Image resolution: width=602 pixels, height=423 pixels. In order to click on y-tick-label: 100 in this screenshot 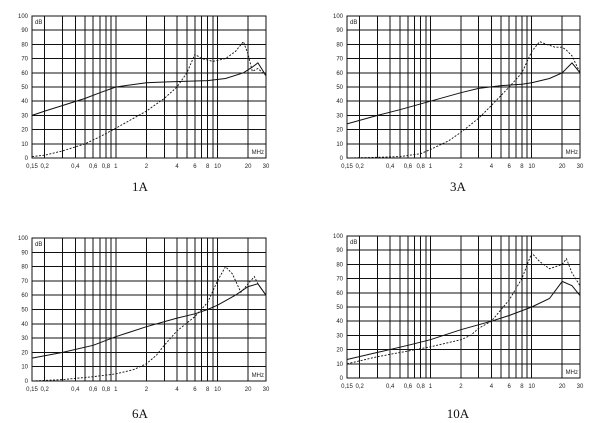, I will do `click(338, 237)`.